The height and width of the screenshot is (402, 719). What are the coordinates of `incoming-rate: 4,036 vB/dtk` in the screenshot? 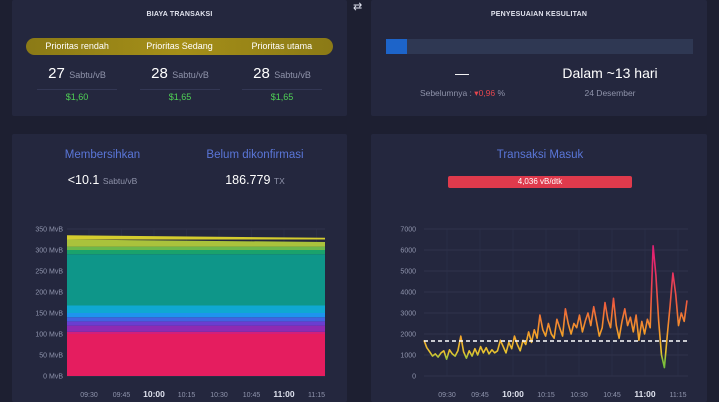 It's located at (540, 182).